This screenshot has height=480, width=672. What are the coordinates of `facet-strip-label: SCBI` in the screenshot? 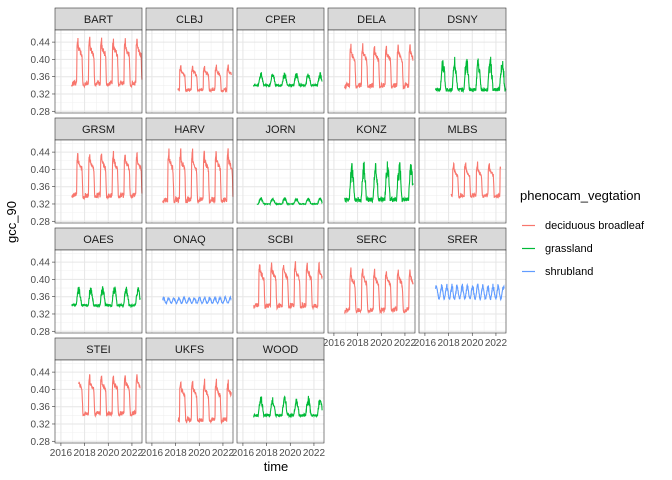 It's located at (281, 240).